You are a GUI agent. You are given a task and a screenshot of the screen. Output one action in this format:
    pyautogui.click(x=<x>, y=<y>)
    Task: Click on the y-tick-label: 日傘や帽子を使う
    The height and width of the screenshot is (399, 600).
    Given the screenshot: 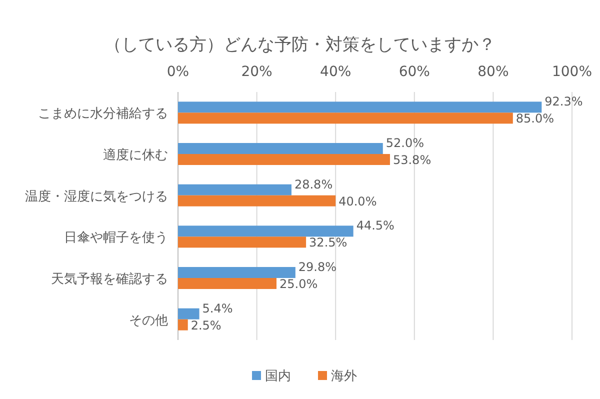 What is the action you would take?
    pyautogui.click(x=116, y=238)
    